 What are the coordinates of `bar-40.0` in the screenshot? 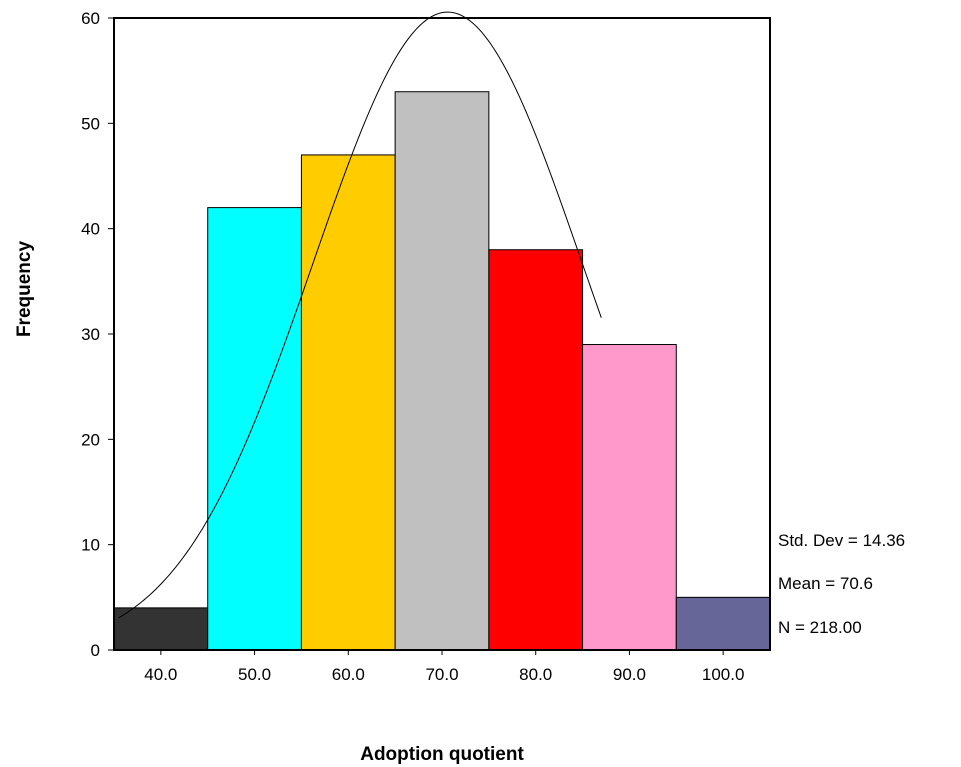 It's located at (161, 629).